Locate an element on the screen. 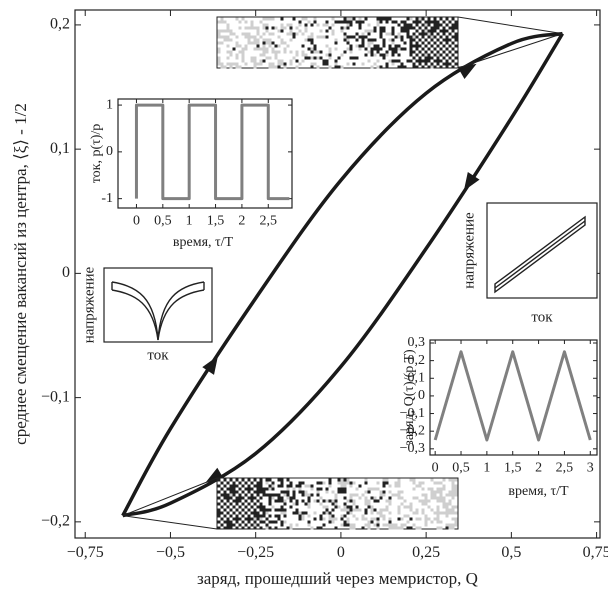  data-line is located at coordinates (512, 396).